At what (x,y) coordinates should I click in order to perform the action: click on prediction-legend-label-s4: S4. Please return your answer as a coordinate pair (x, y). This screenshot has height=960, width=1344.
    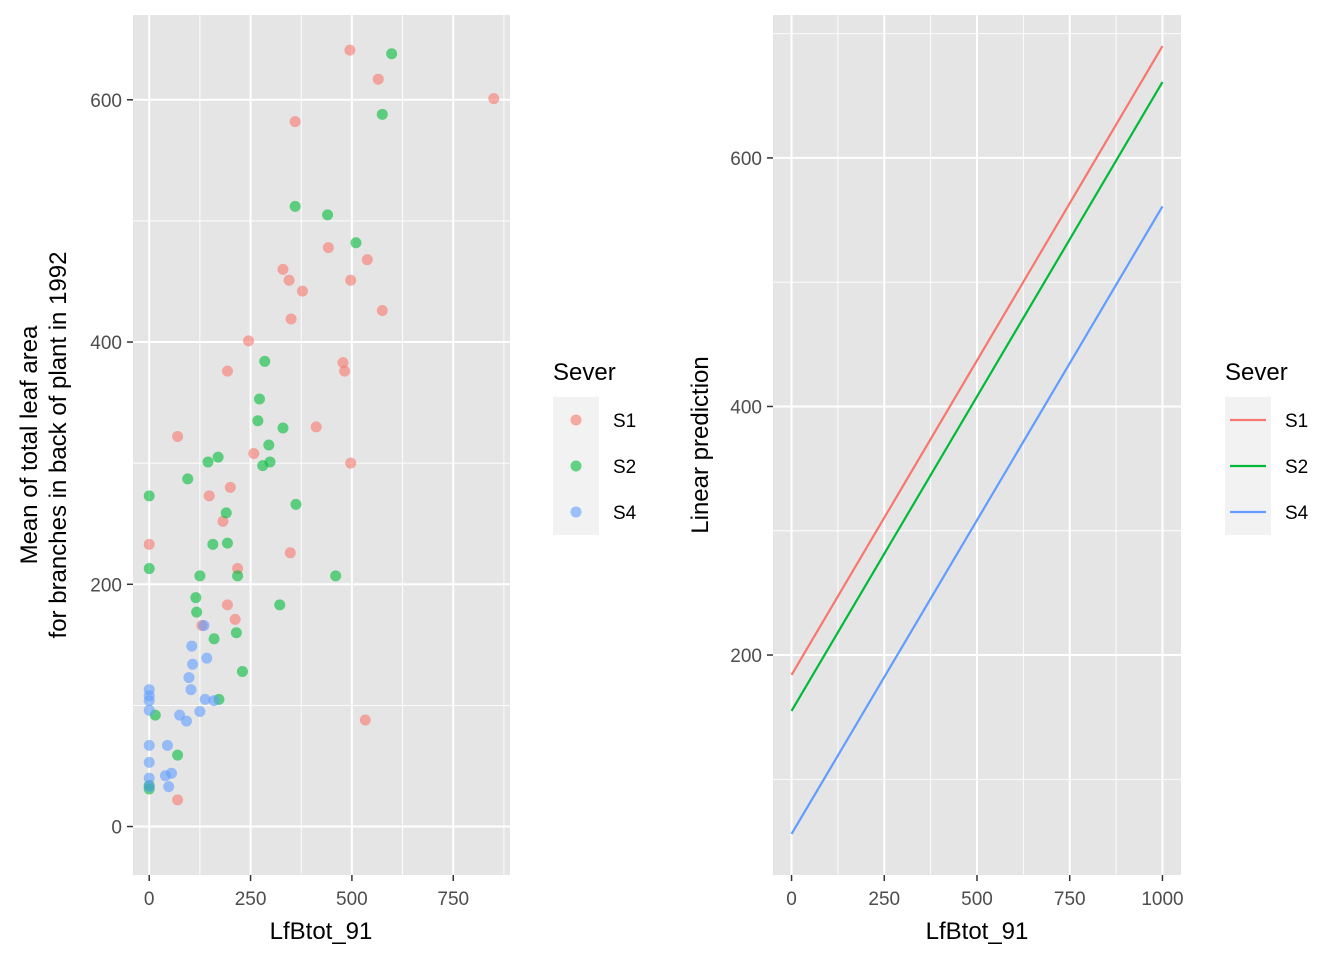
    Looking at the image, I should click on (1297, 513).